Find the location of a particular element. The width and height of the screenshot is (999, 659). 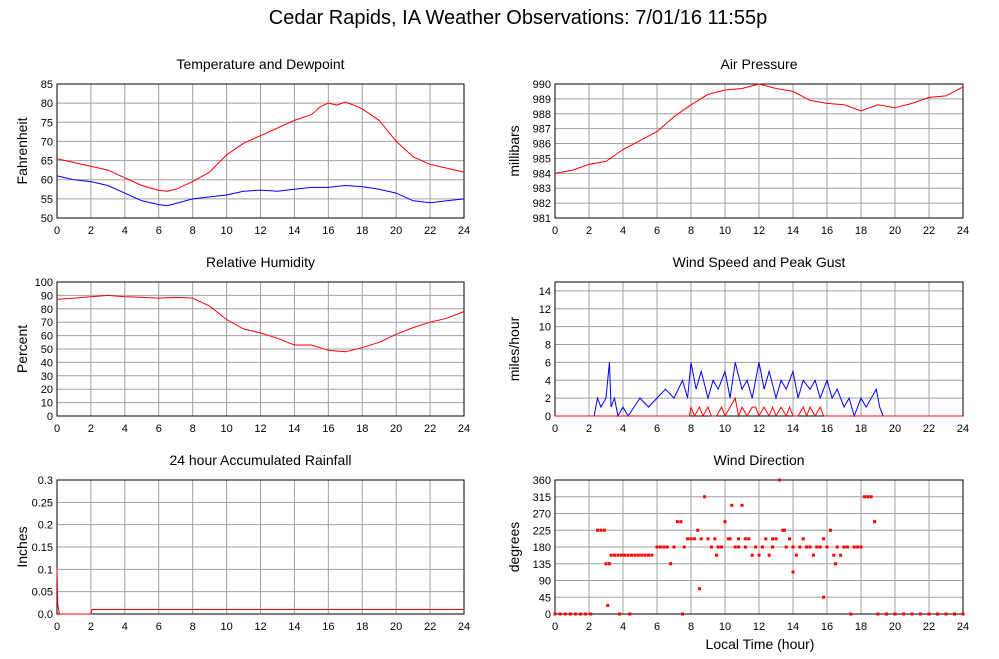

y-axis-label: Inches is located at coordinates (22, 546).